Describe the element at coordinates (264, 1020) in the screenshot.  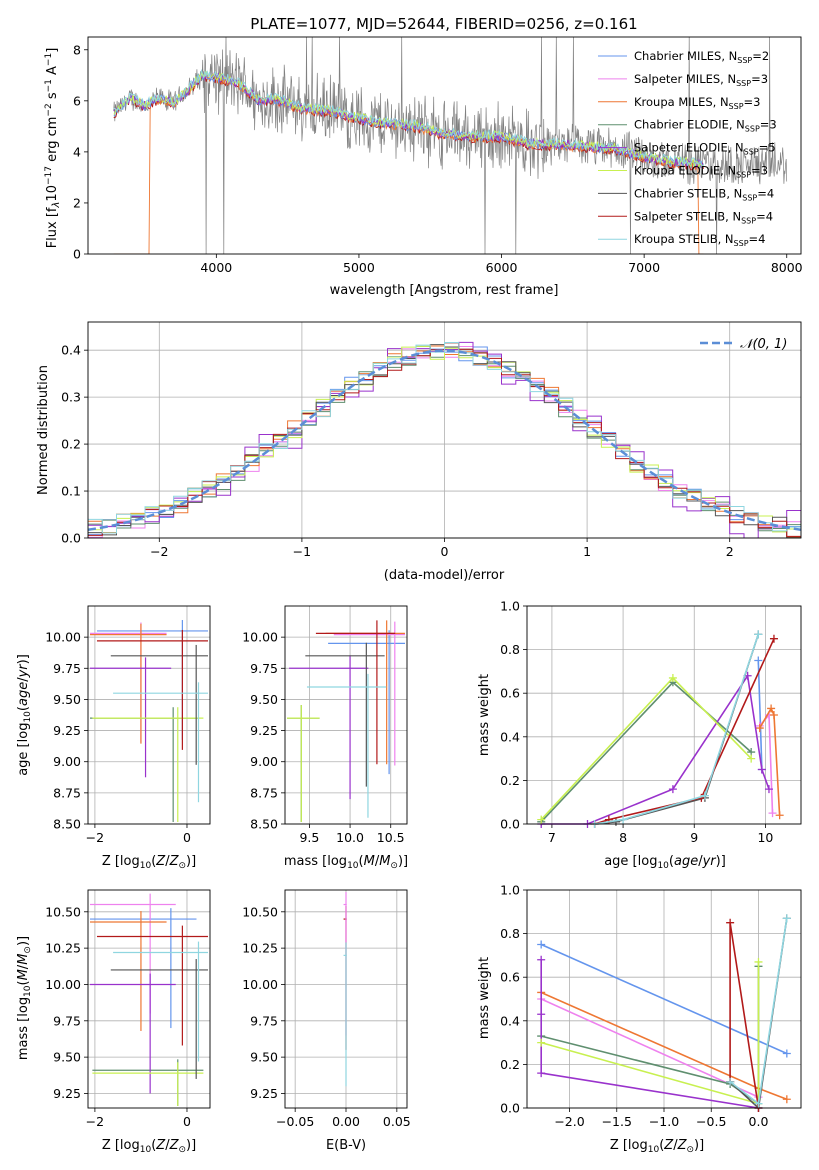
I see `mass_vs_ebv-ytick-label: 9.75` at that location.